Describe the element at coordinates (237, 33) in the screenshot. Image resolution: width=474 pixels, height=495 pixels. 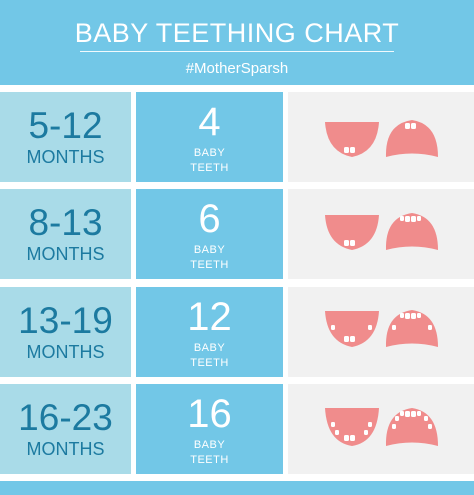
I see `chart-title: BABY TEETHING CHART` at that location.